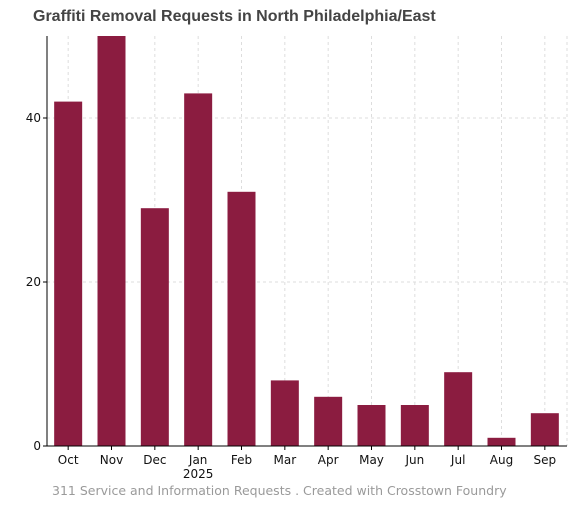 This screenshot has height=507, width=569. Describe the element at coordinates (154, 460) in the screenshot. I see `x-tick-label: Dec` at that location.